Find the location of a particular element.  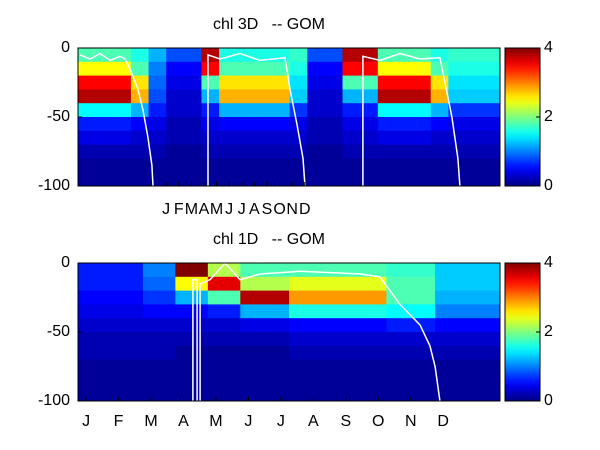

x-tick-label: N is located at coordinates (411, 421).